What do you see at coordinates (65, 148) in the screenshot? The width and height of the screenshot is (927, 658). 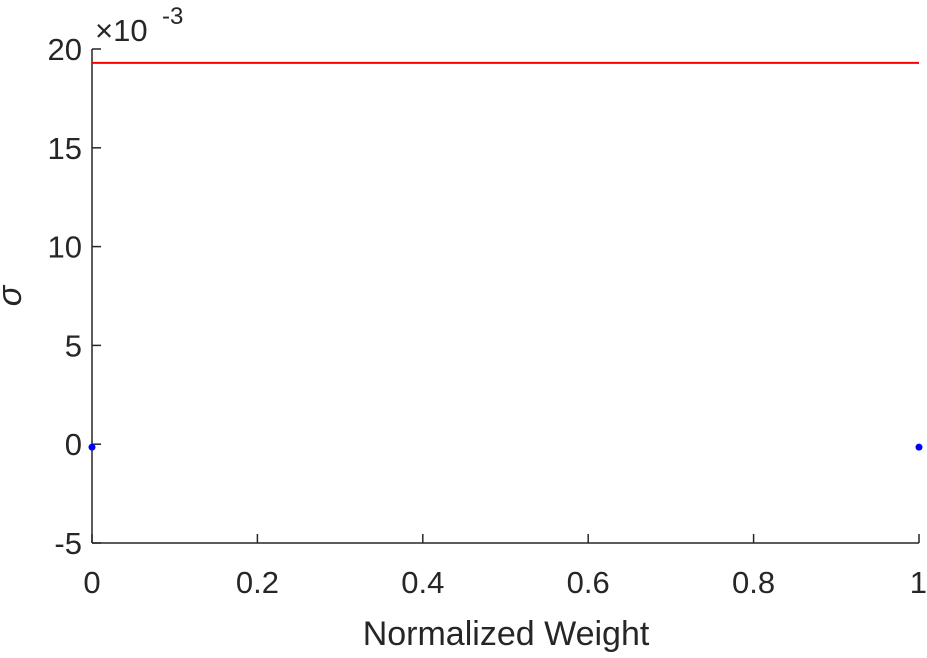 I see `y-tick-label: 15` at bounding box center [65, 148].